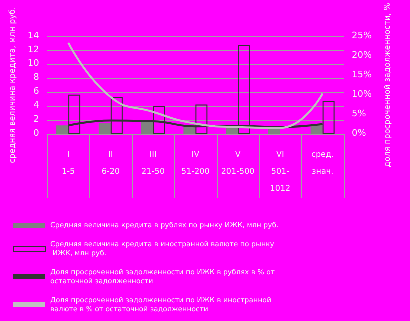  Describe the element at coordinates (37, 106) in the screenshot. I see `y-tick-label: 4` at that location.